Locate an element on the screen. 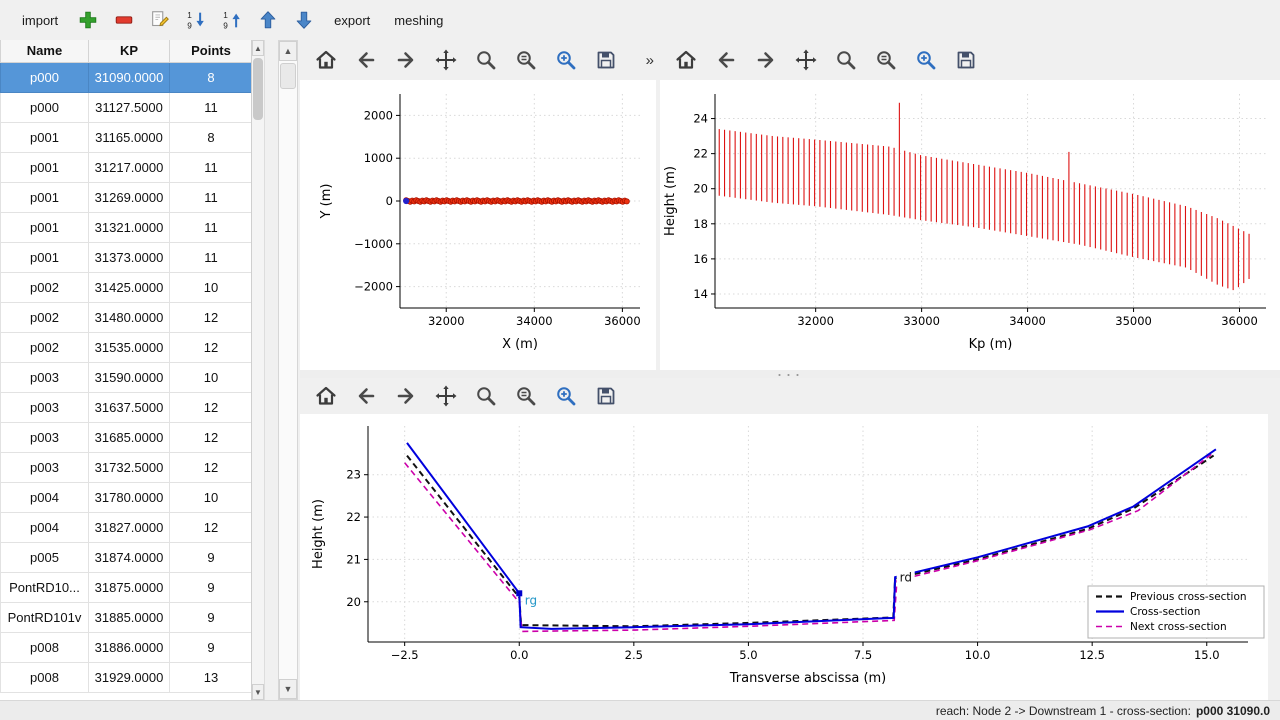  cell-kp: 31685.0000 is located at coordinates (129, 437).